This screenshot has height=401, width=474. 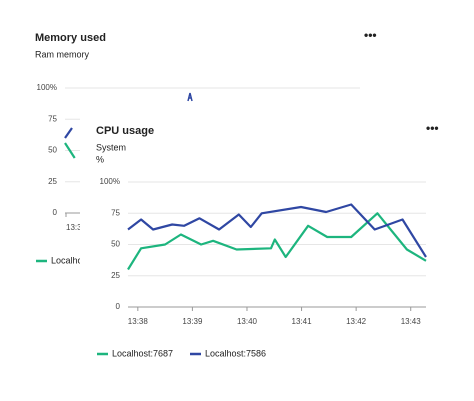 What do you see at coordinates (192, 321) in the screenshot?
I see `x-tick-label: 13:39` at bounding box center [192, 321].